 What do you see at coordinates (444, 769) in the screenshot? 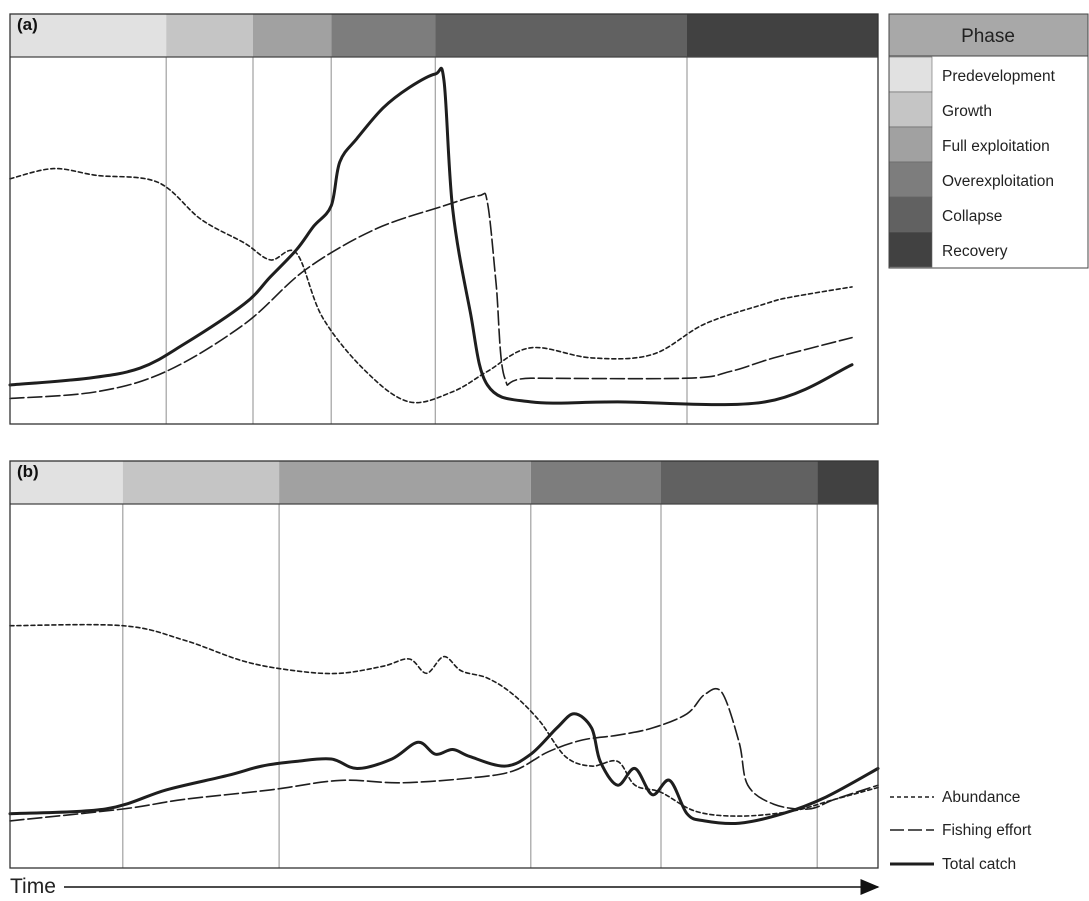
I see `panel-b-series-total-catch` at bounding box center [444, 769].